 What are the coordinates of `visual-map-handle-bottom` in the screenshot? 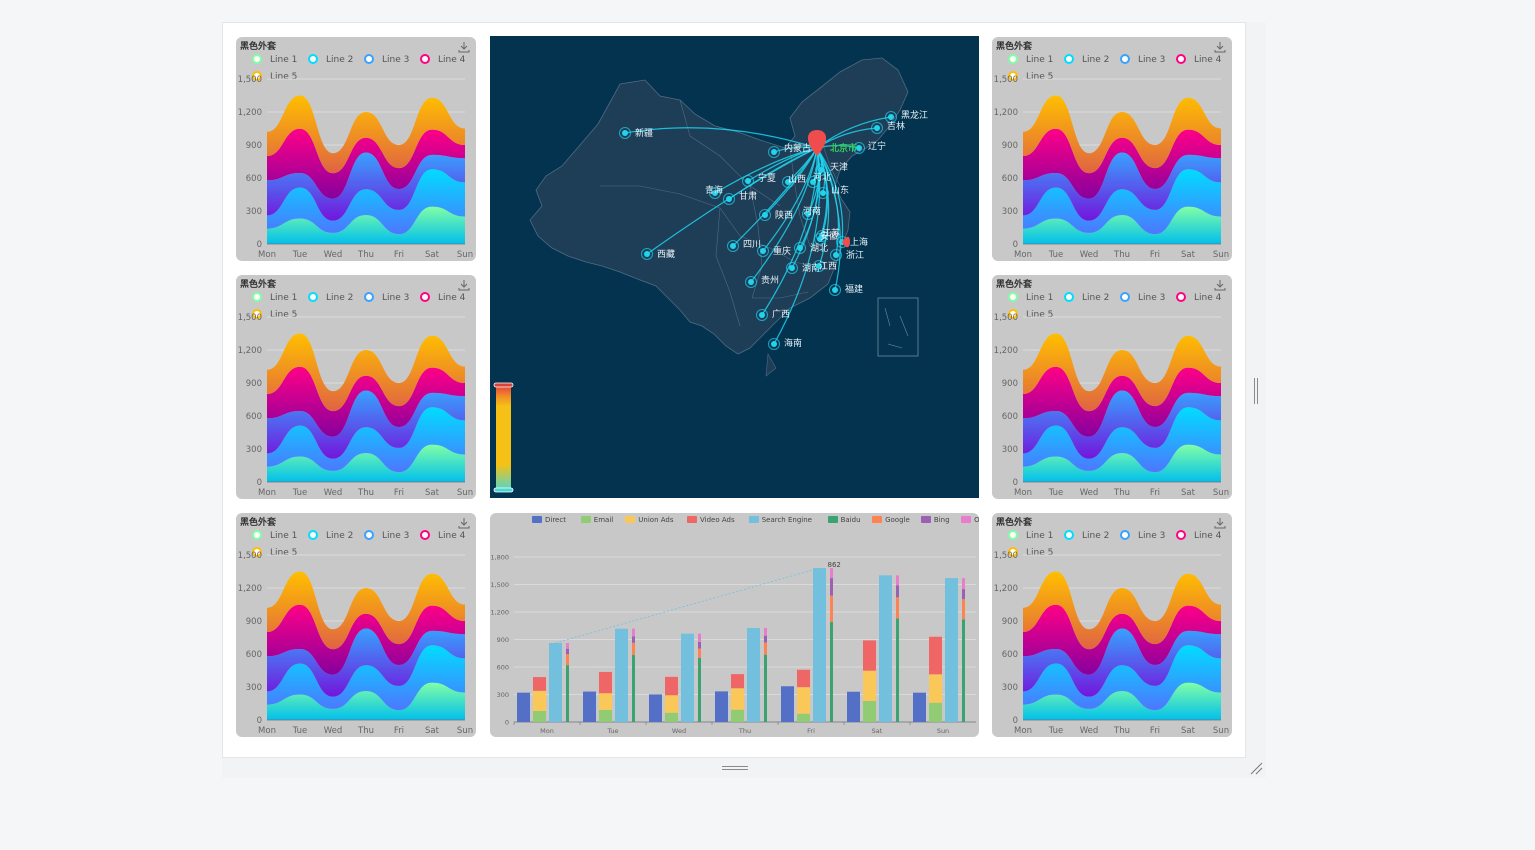 It's located at (503, 490).